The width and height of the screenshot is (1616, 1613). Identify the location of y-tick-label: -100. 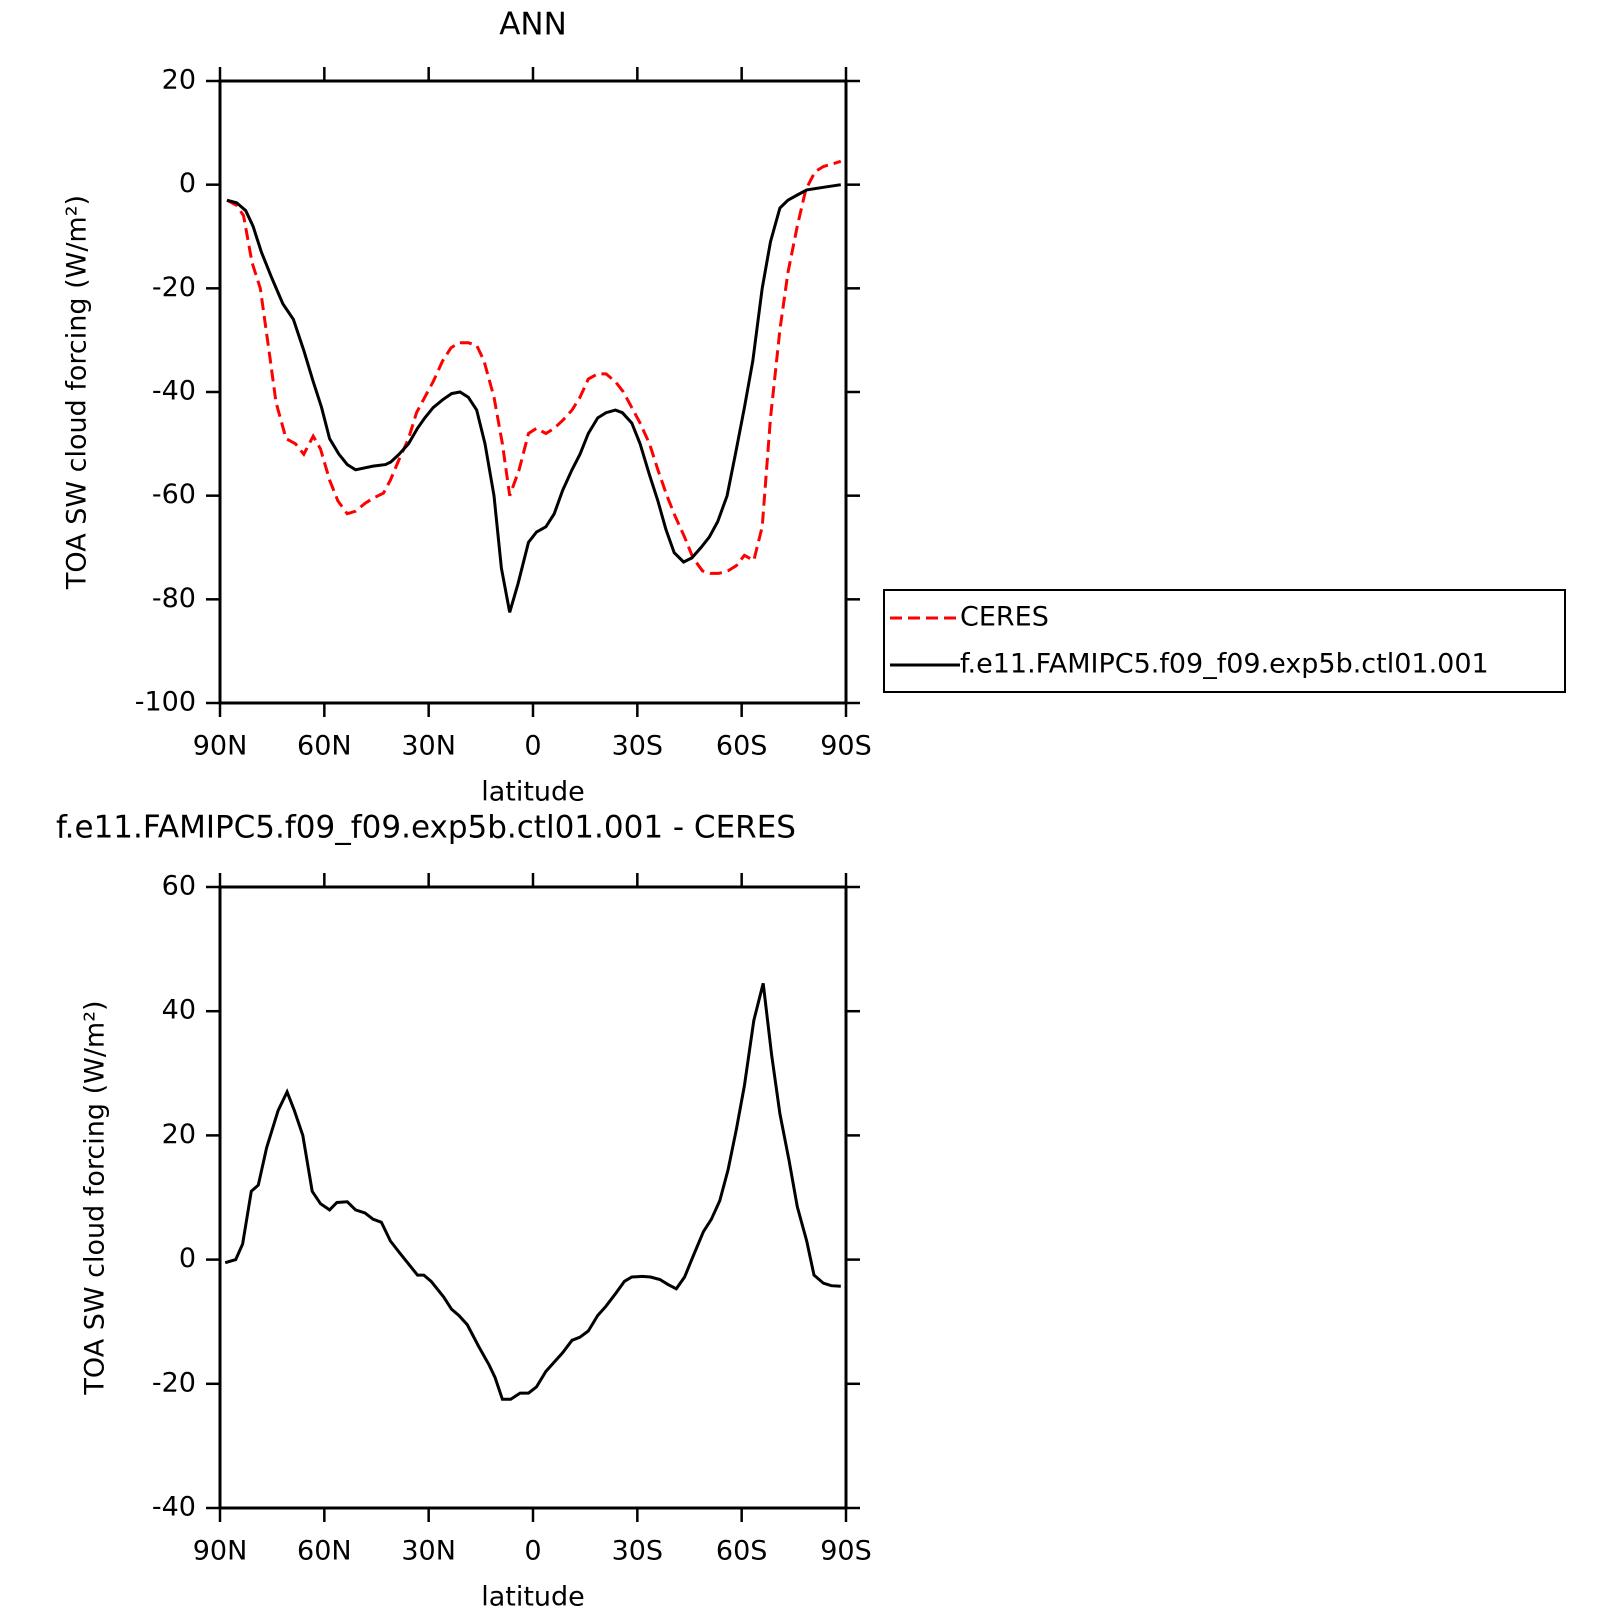
(165, 702).